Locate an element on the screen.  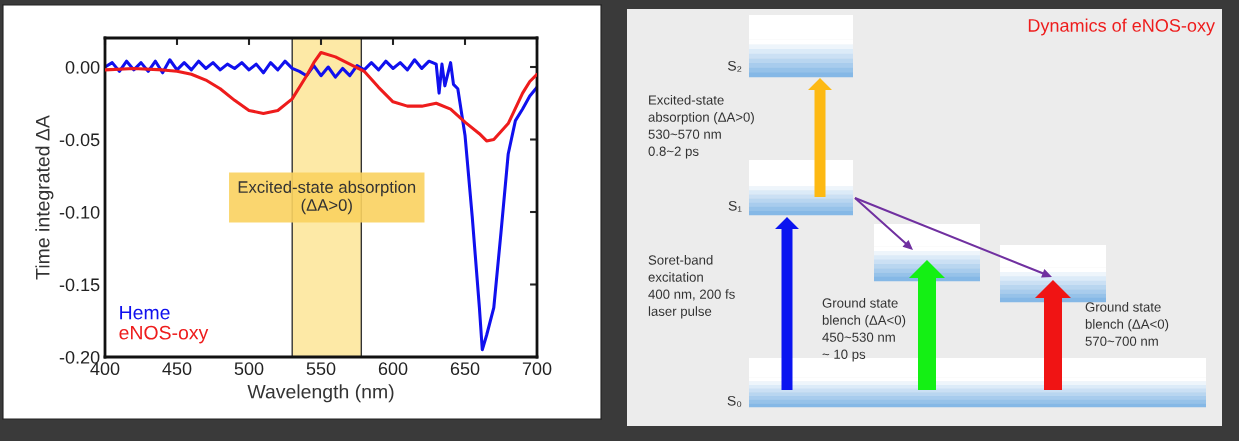
x-tick-label: 550 is located at coordinates (321, 369).